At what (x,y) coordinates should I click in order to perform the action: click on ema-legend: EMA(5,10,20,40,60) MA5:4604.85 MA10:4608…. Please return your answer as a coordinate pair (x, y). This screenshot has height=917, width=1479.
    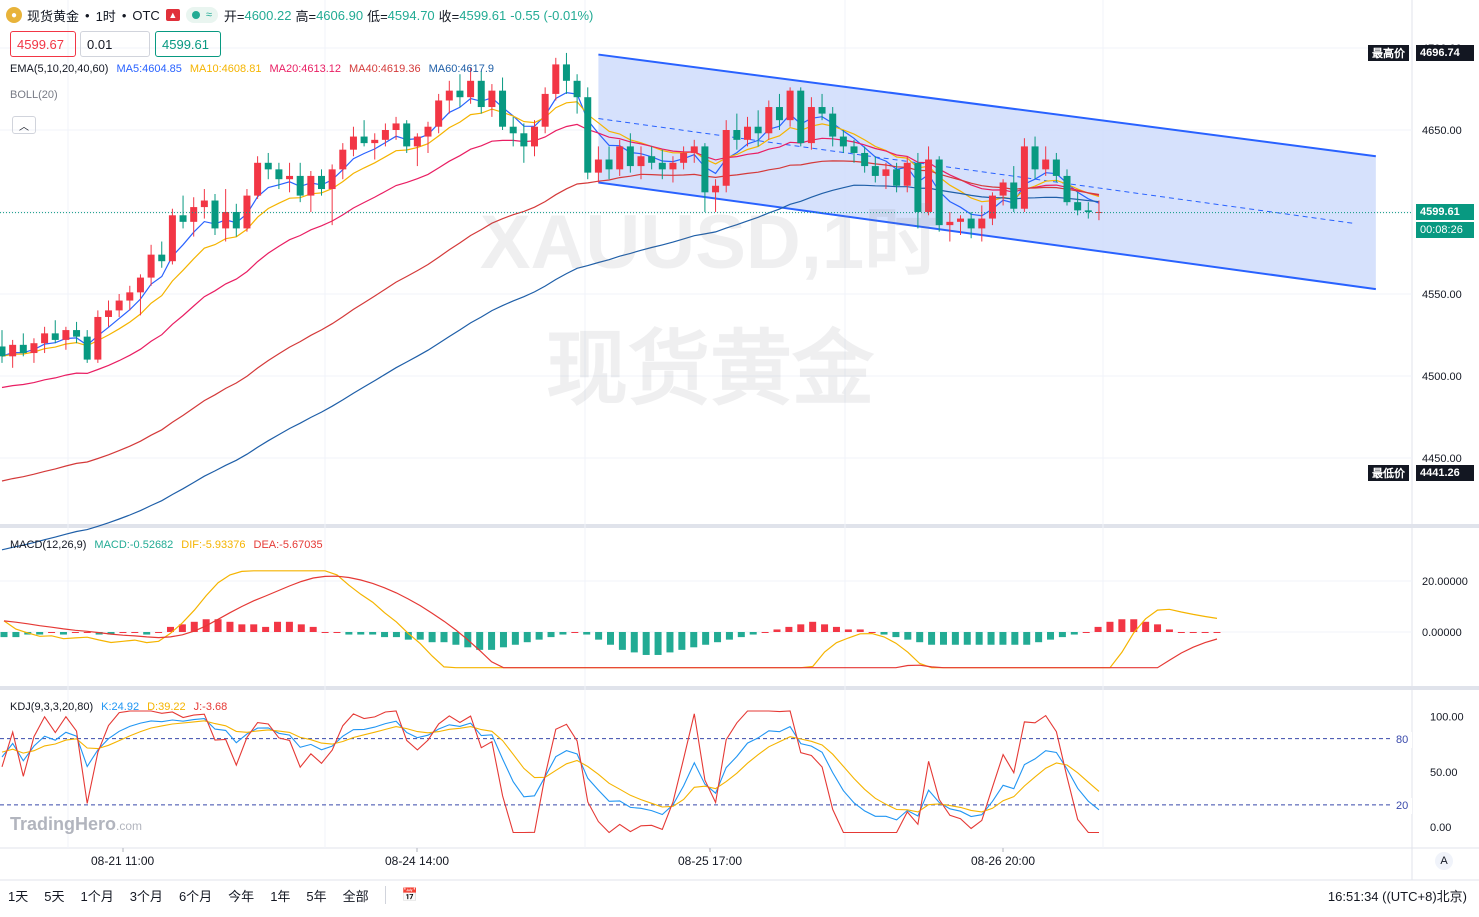
    Looking at the image, I should click on (252, 69).